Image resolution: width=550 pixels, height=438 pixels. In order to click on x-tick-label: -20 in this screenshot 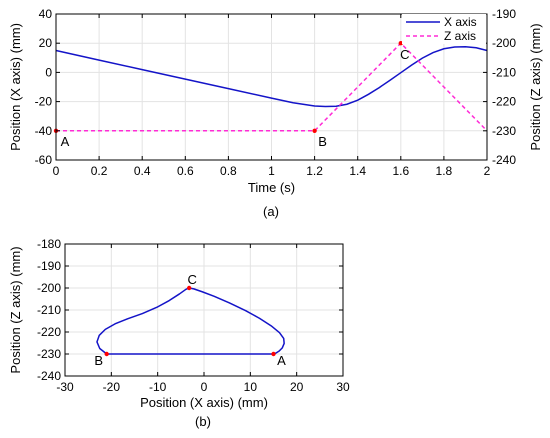, I will do `click(112, 387)`.